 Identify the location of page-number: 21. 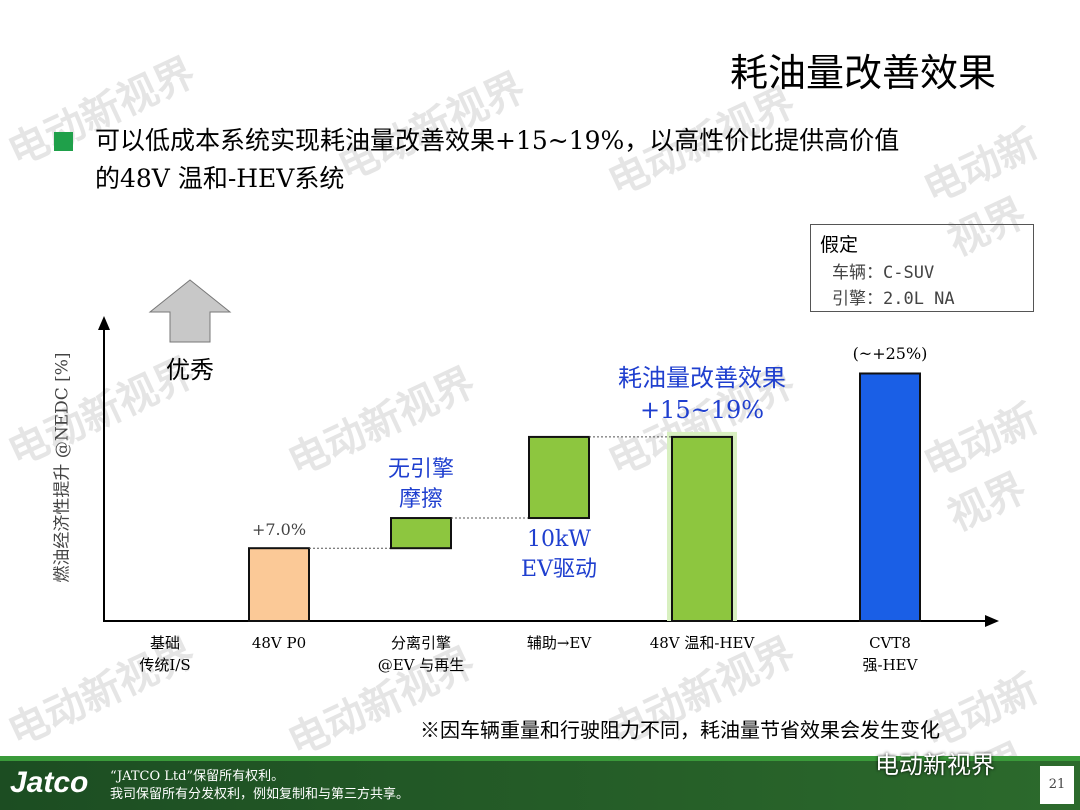
(1057, 785).